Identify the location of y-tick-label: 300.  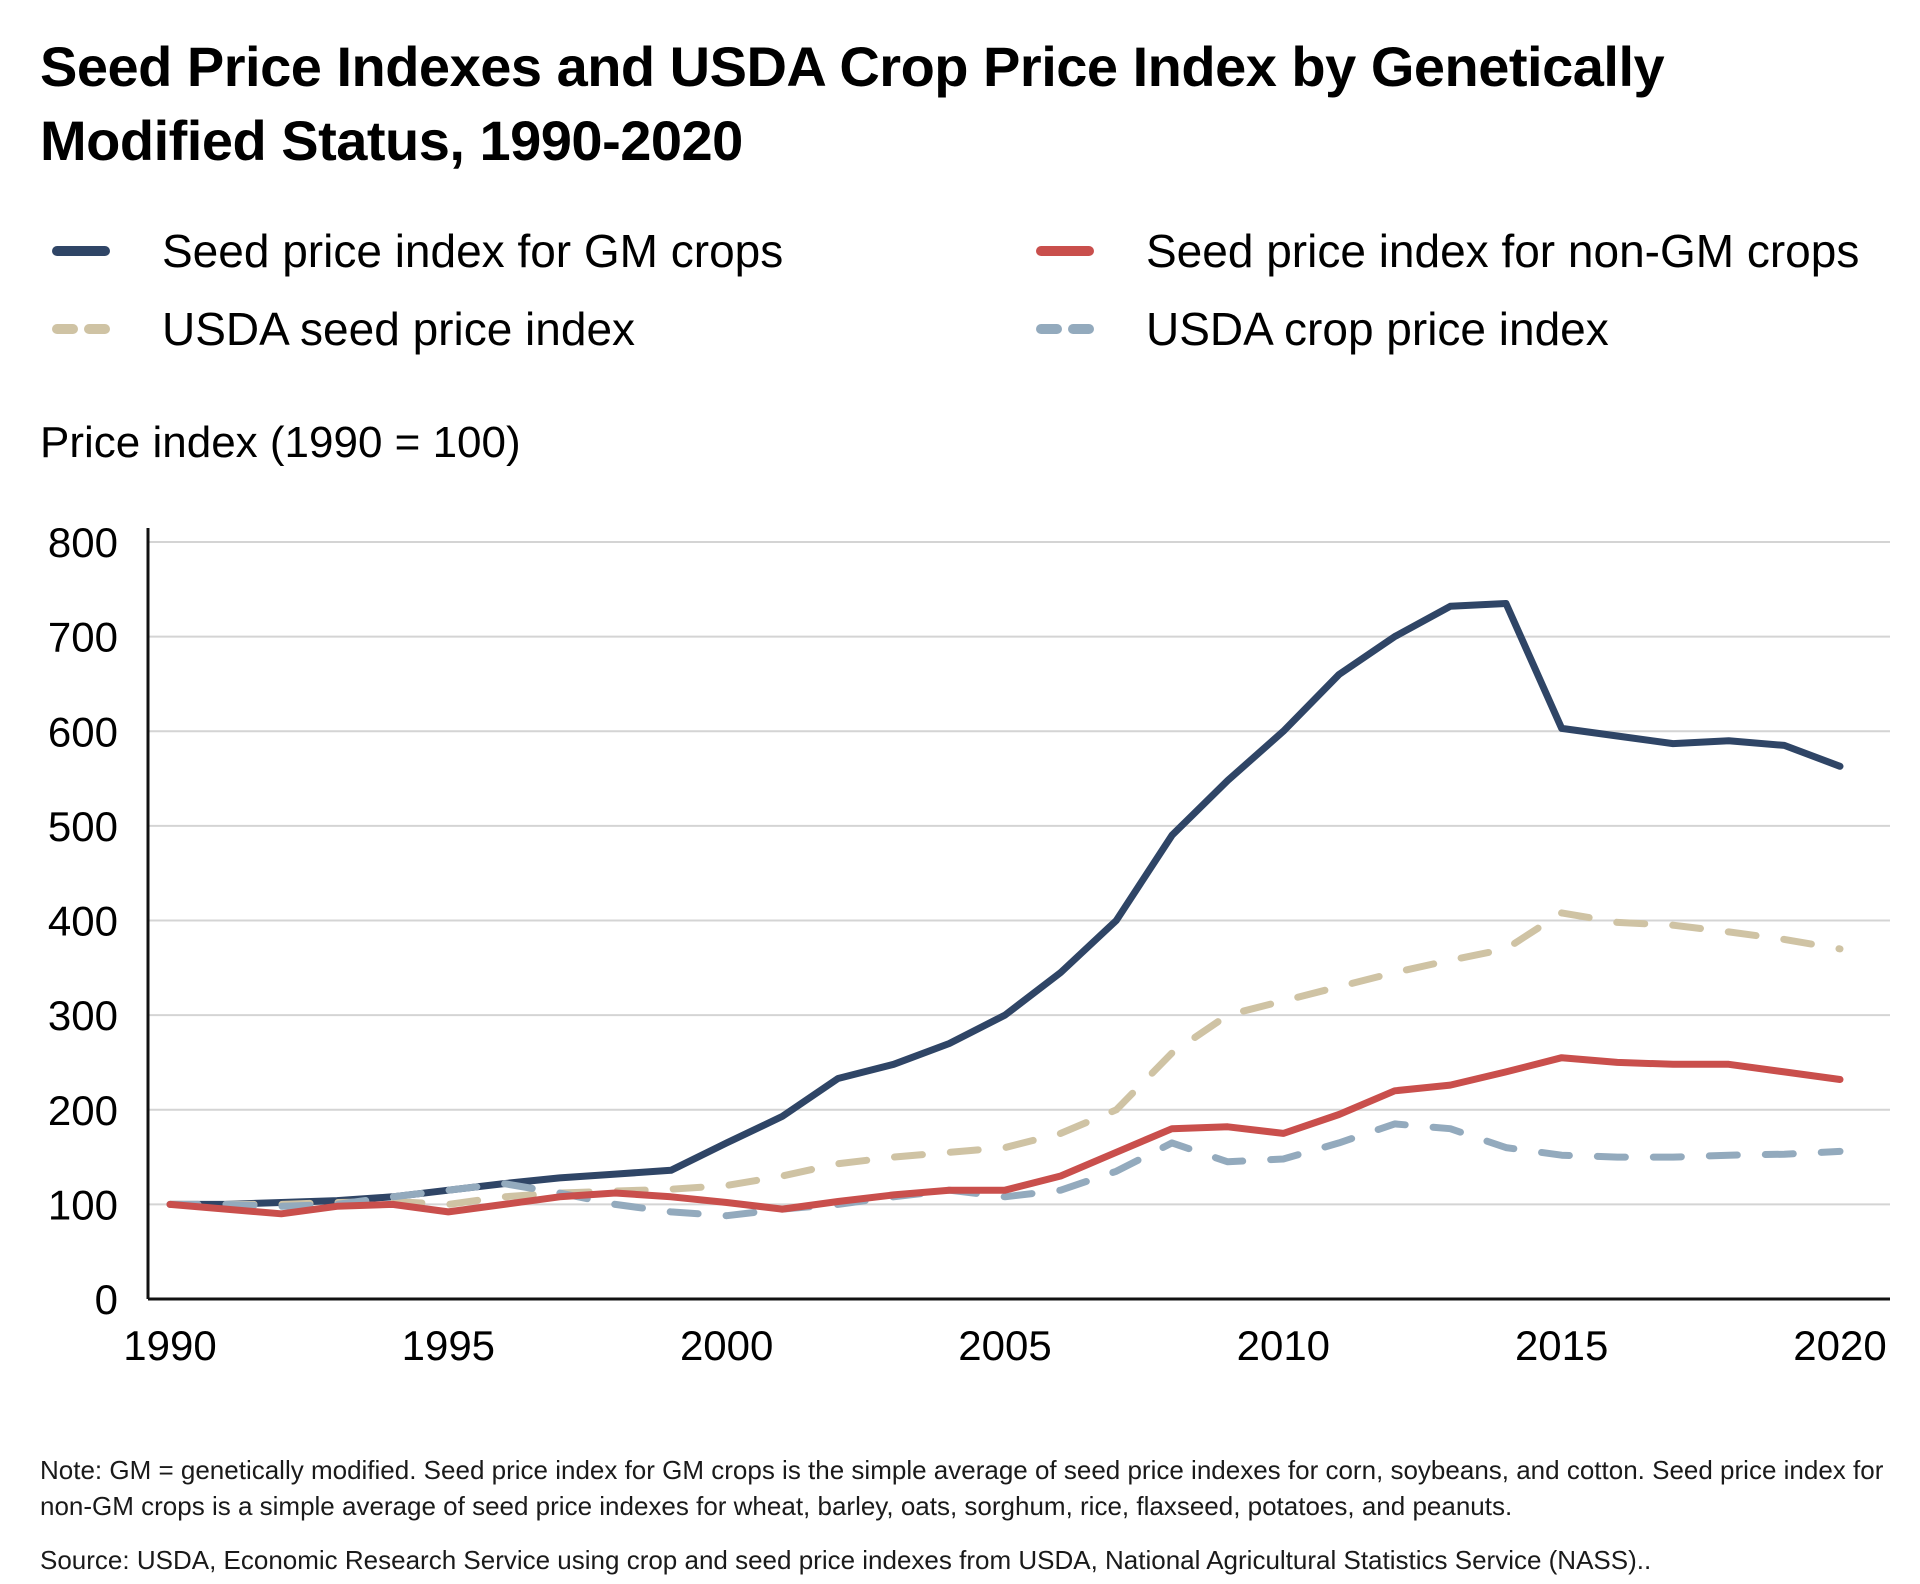
(83, 1015).